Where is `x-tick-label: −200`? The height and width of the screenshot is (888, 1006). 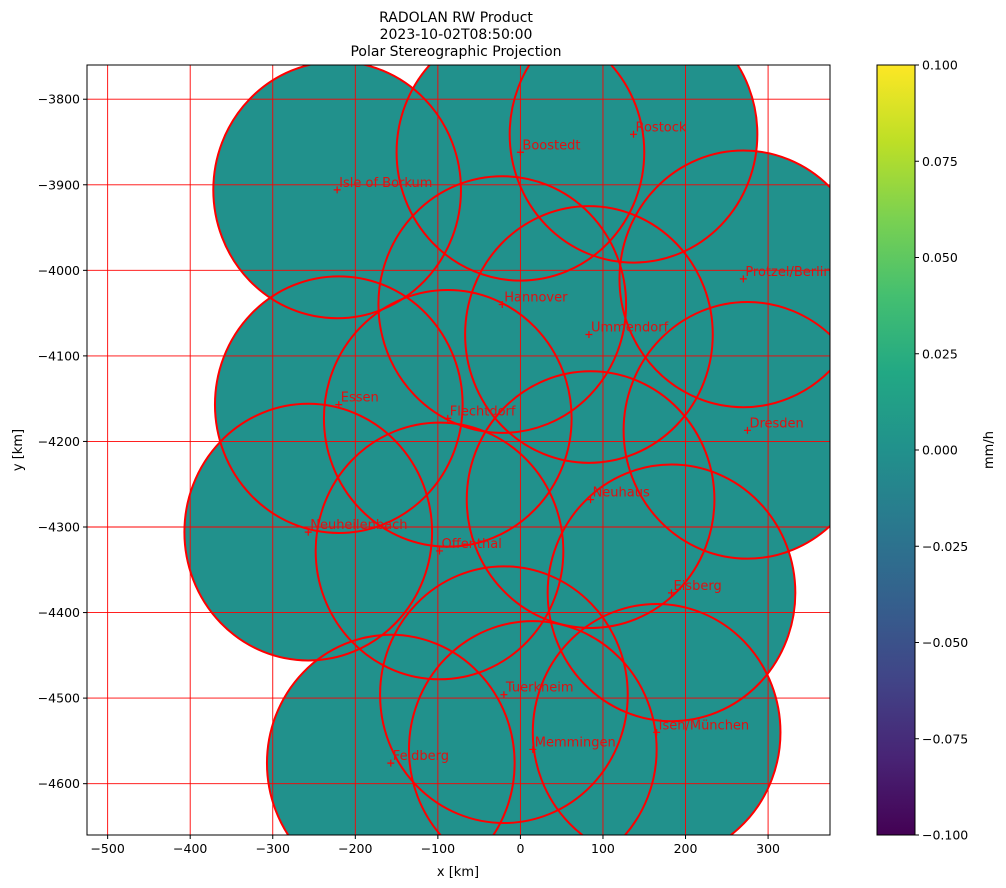
x-tick-label: −200 is located at coordinates (355, 848).